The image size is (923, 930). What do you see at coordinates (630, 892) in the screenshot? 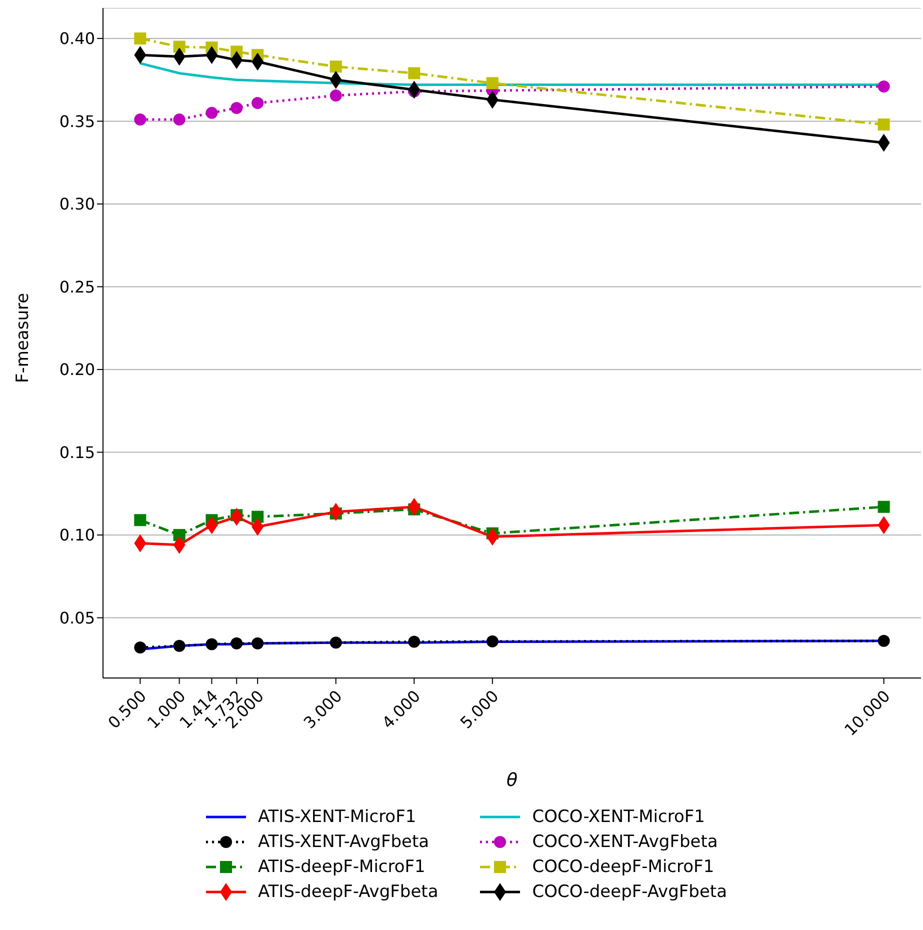
I see `legend-label: COCO-deepF-AvgFbeta` at bounding box center [630, 892].